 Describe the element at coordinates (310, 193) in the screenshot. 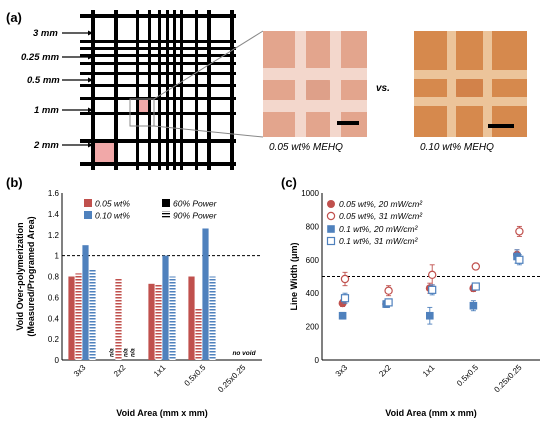

I see `y-tick-label: 1000` at that location.